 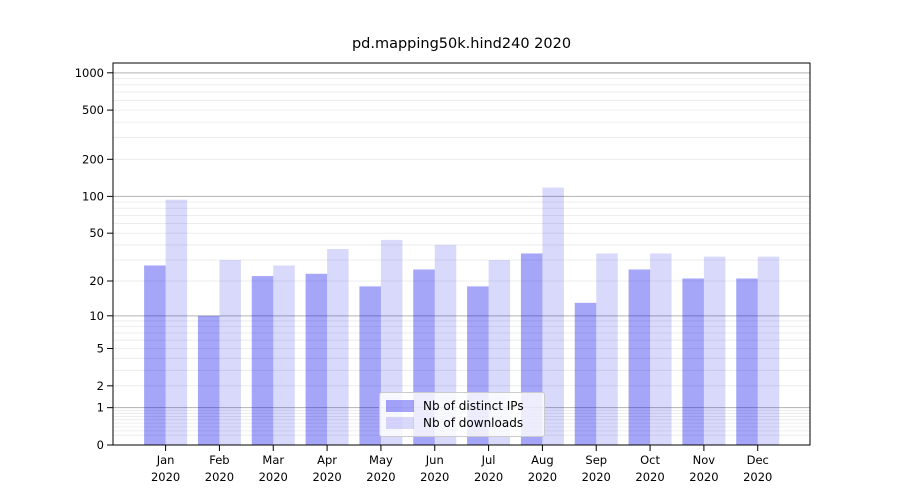 What do you see at coordinates (693, 361) in the screenshot?
I see `bar-distinct-ips-nov` at bounding box center [693, 361].